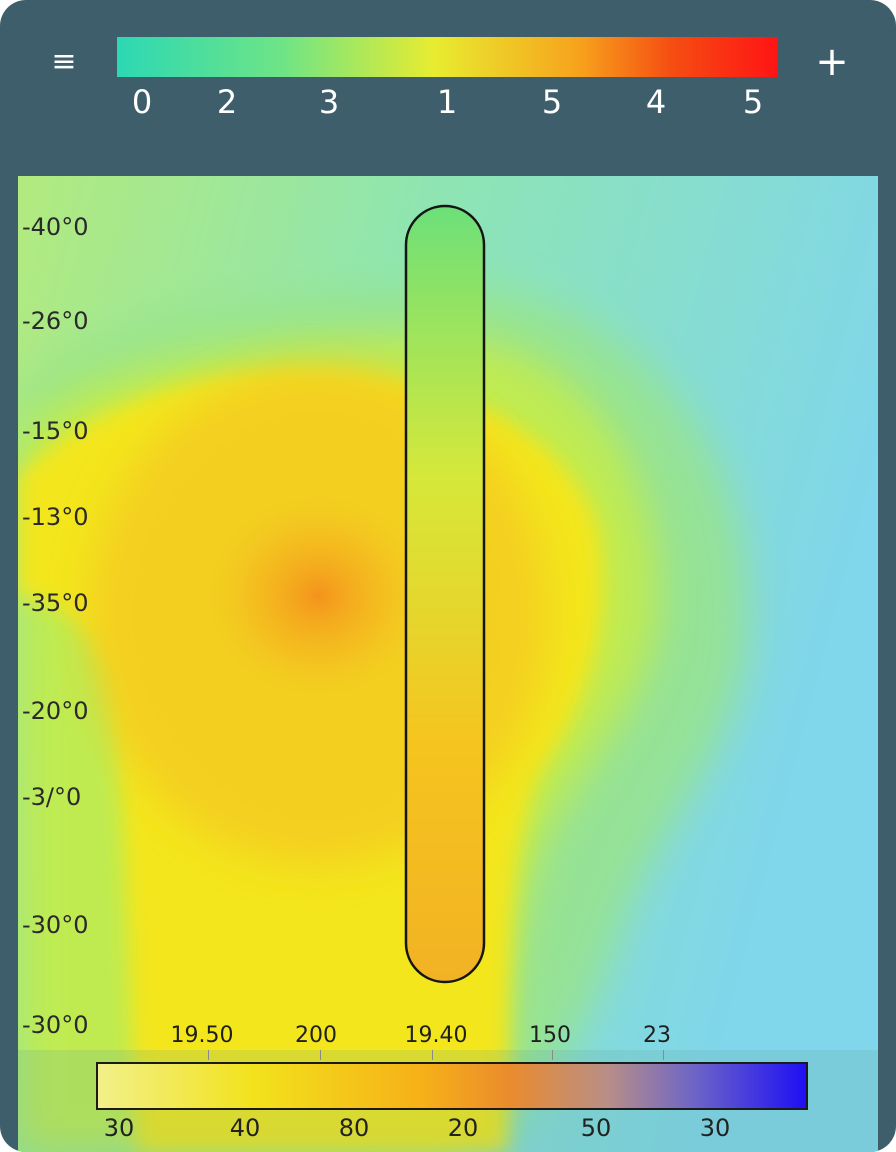 This screenshot has width=896, height=1152. What do you see at coordinates (316, 1035) in the screenshot?
I see `legend-top-label: 200` at bounding box center [316, 1035].